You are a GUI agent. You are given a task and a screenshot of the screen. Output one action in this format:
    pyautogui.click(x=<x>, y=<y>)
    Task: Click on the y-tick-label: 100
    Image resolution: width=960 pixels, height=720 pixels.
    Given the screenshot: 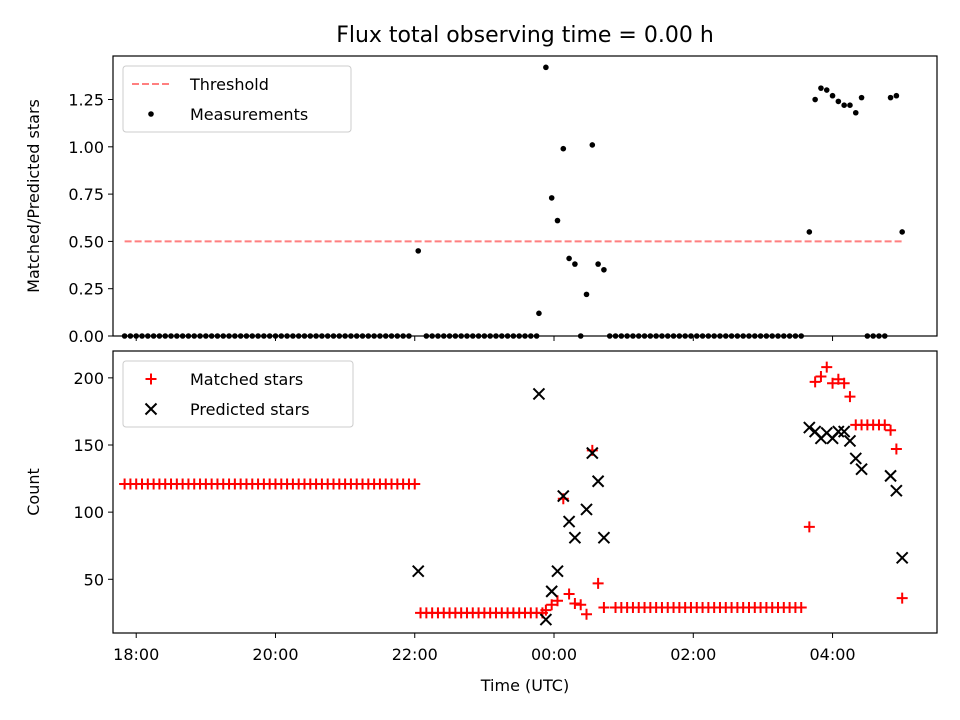 What is the action you would take?
    pyautogui.click(x=88, y=512)
    